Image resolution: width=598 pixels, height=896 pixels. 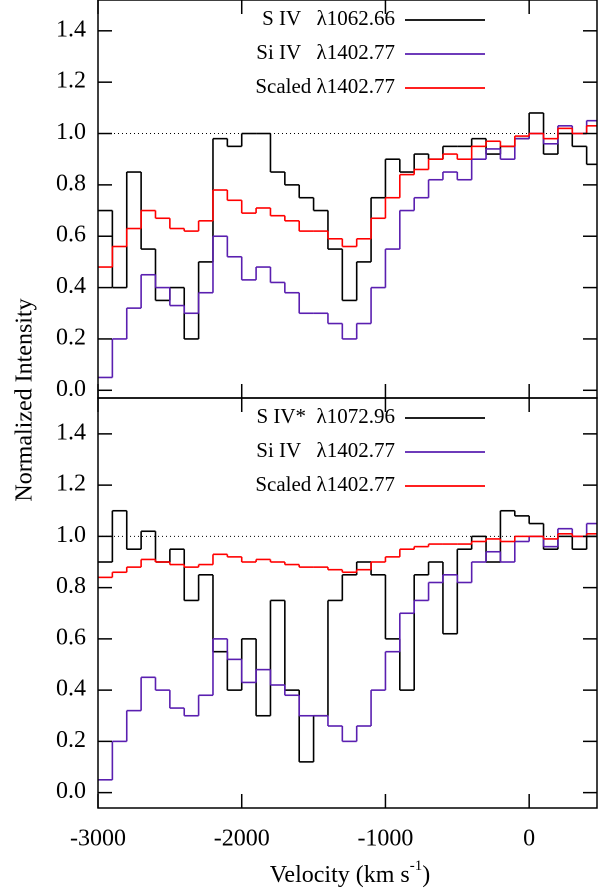 What do you see at coordinates (416, 866) in the screenshot?
I see `x-axis-label-part: -1` at bounding box center [416, 866].